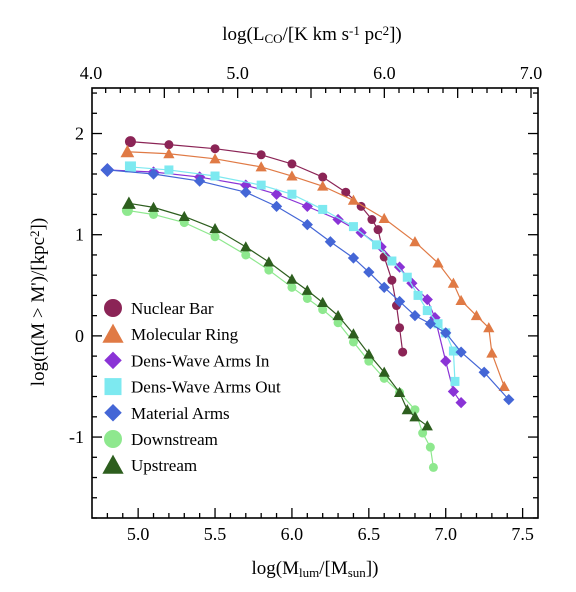  I want to click on y-tick-label: -1, so click(76, 437).